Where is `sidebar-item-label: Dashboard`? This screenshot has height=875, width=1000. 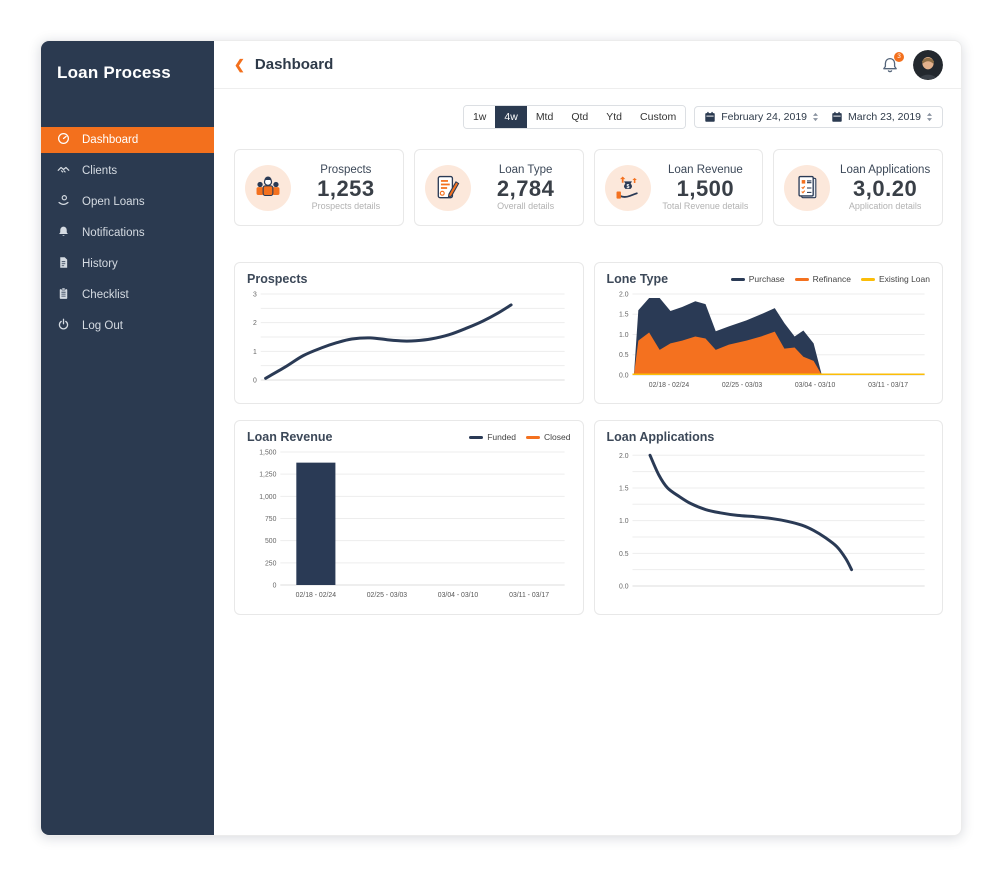 sidebar-item-label: Dashboard is located at coordinates (110, 140).